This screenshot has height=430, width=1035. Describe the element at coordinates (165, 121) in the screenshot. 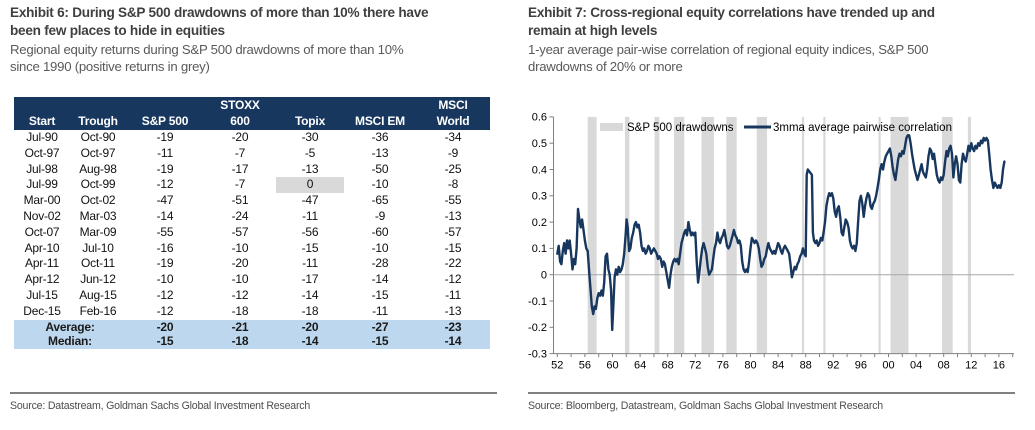

I see `header-cell: S&P 500` at that location.